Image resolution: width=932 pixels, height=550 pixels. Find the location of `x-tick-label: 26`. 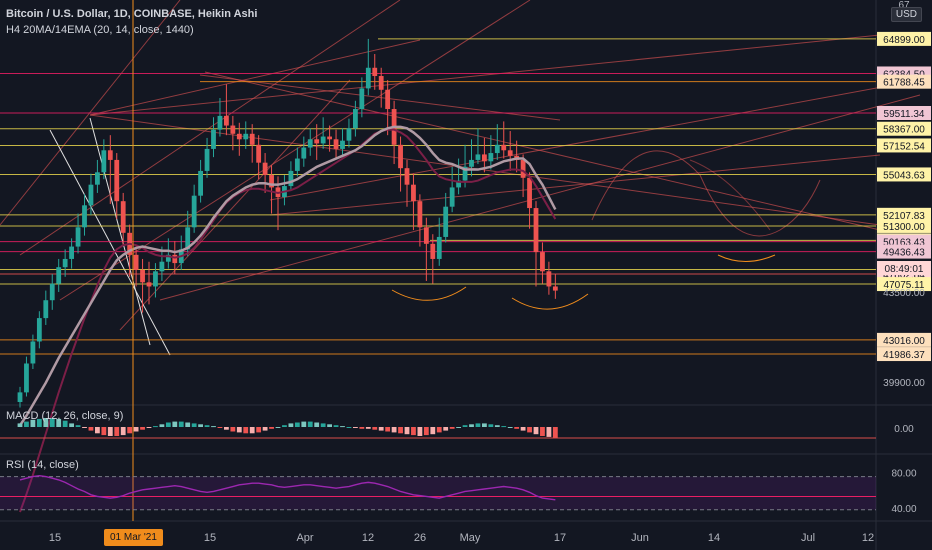

x-tick-label: 26 is located at coordinates (420, 538).